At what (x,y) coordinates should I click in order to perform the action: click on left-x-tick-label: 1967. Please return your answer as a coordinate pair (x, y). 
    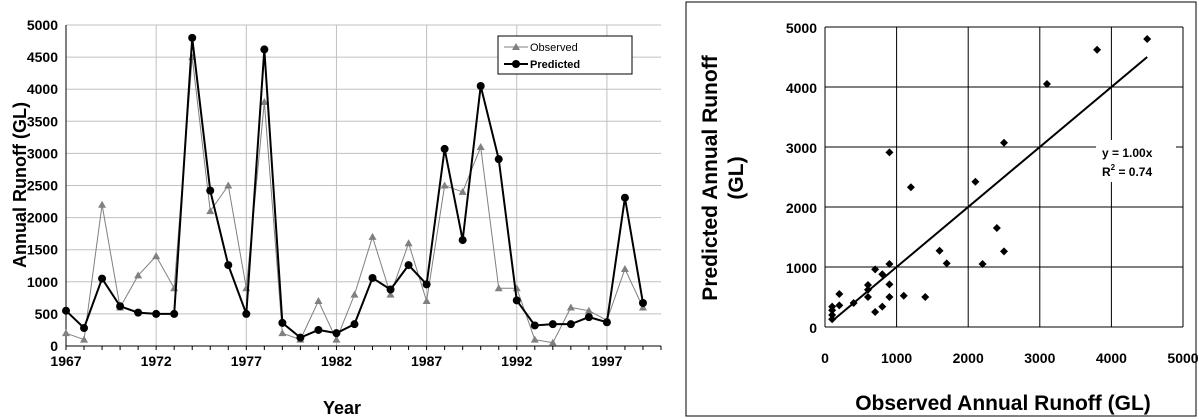
    Looking at the image, I should click on (65, 361).